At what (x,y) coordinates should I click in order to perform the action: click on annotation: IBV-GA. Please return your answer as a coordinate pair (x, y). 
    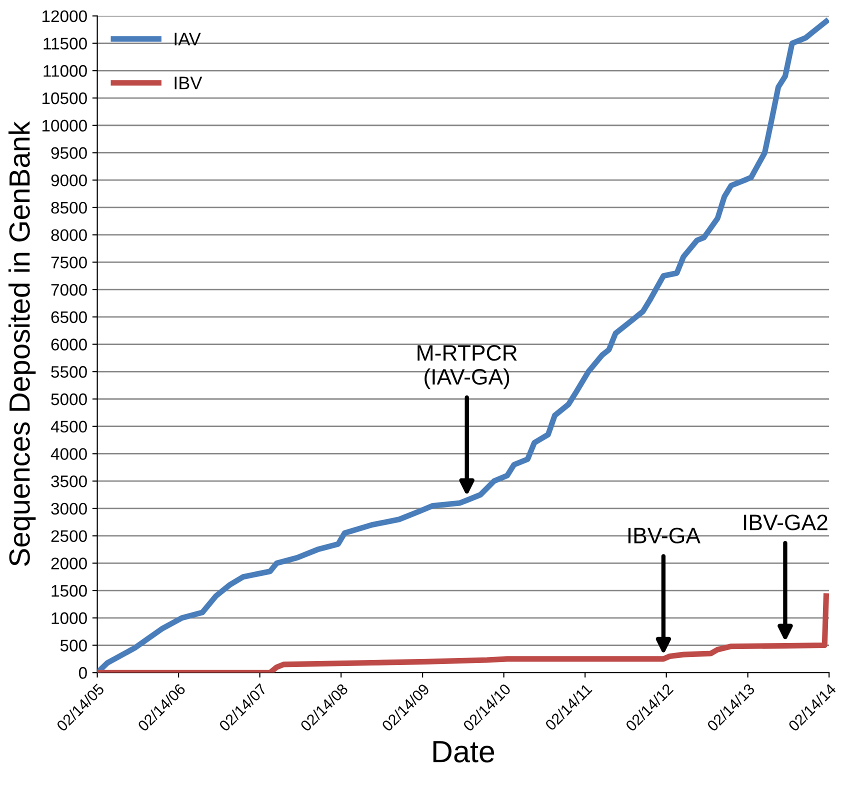
    Looking at the image, I should click on (664, 536).